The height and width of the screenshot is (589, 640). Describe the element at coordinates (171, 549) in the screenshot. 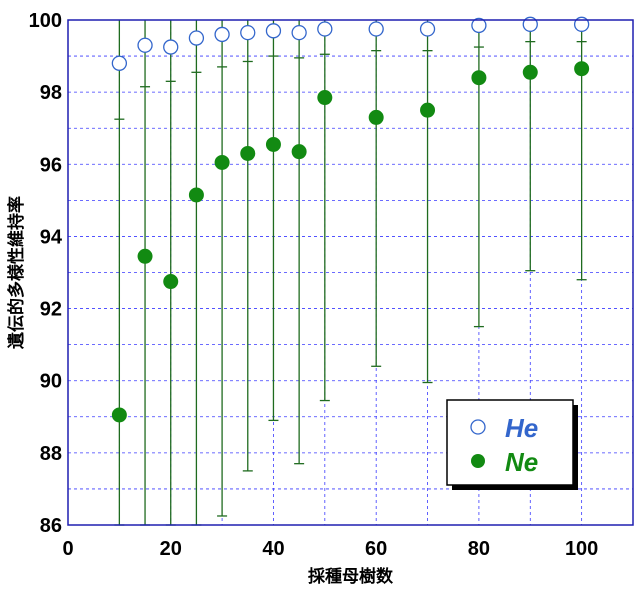

I see `x-tick-label: 20` at that location.